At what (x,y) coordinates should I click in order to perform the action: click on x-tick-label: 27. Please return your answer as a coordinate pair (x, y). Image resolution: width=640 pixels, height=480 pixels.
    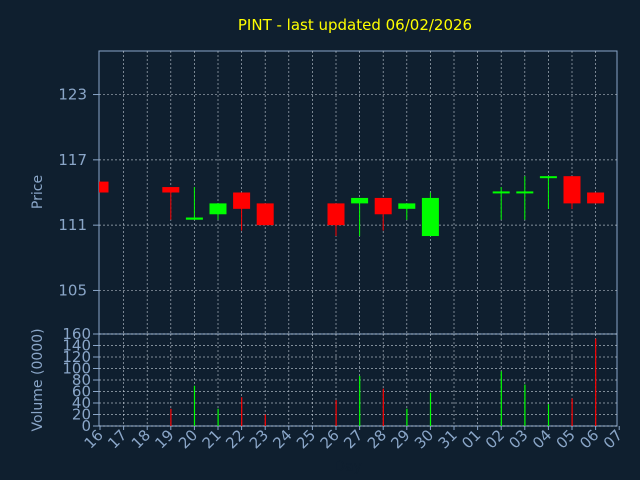
    Looking at the image, I should click on (353, 439).